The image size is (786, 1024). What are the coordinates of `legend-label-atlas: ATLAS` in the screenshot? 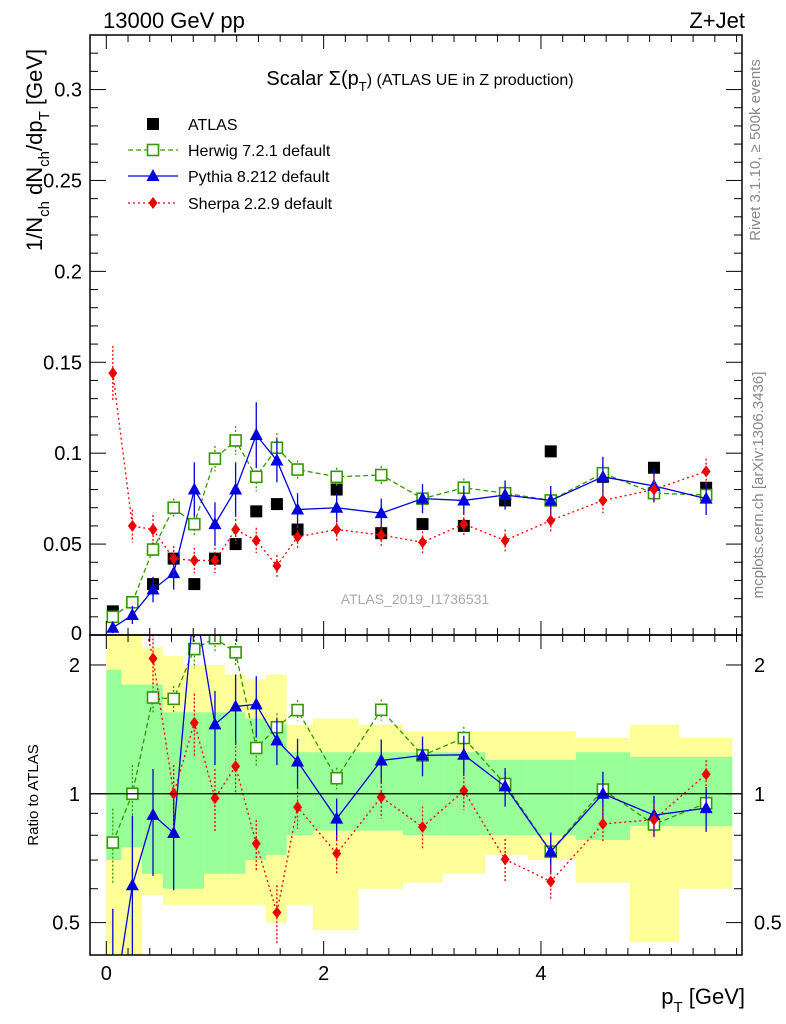 It's located at (213, 125).